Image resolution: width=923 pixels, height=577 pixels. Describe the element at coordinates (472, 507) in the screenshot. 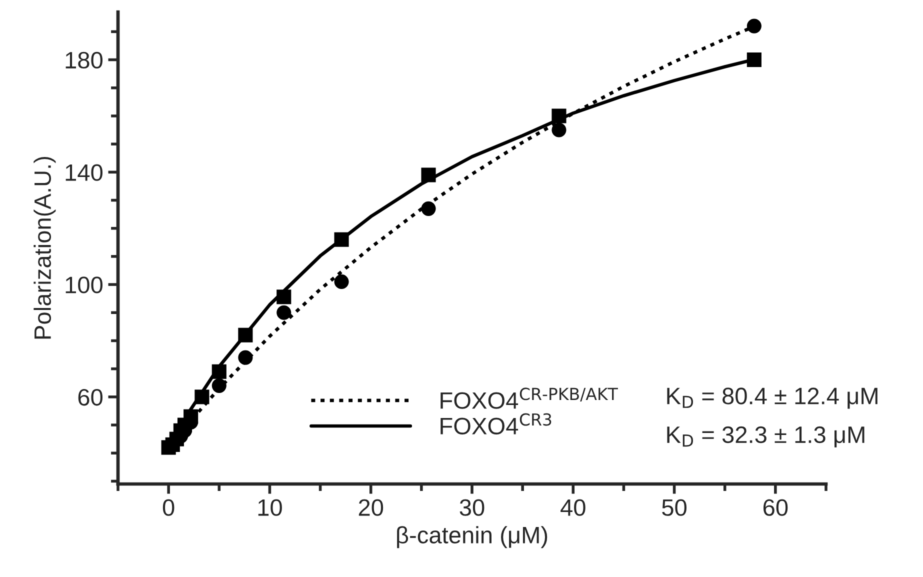

I see `x-tick-label: 30` at that location.